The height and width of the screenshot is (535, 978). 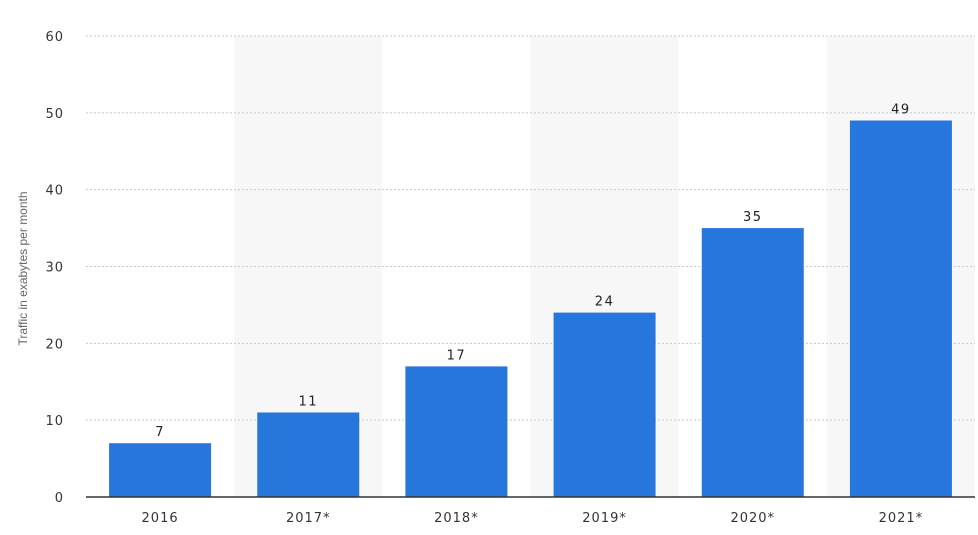 What do you see at coordinates (59, 498) in the screenshot?
I see `y-tick-label: 0` at bounding box center [59, 498].